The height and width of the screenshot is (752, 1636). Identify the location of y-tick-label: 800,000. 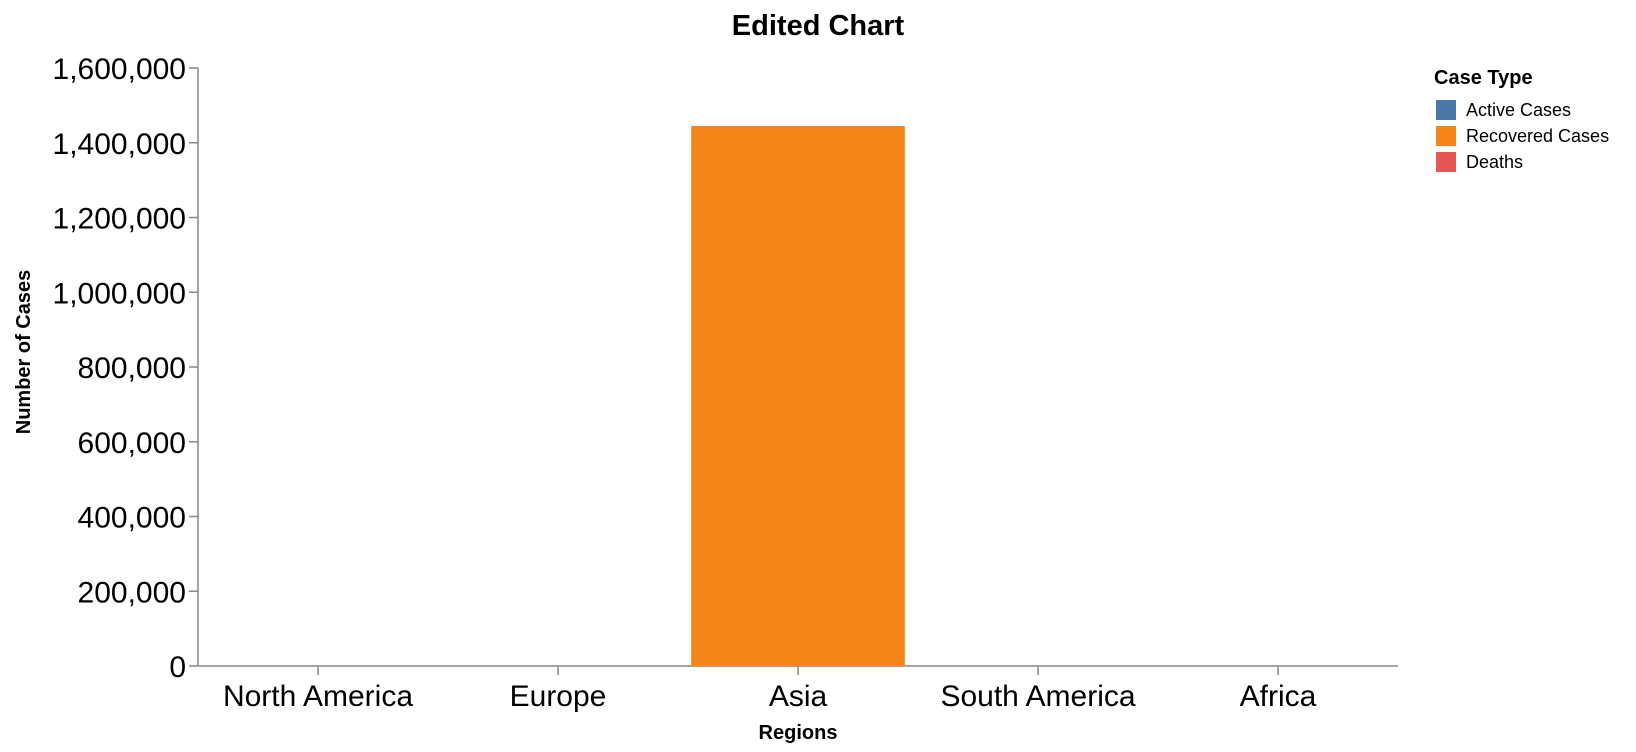
(132, 368).